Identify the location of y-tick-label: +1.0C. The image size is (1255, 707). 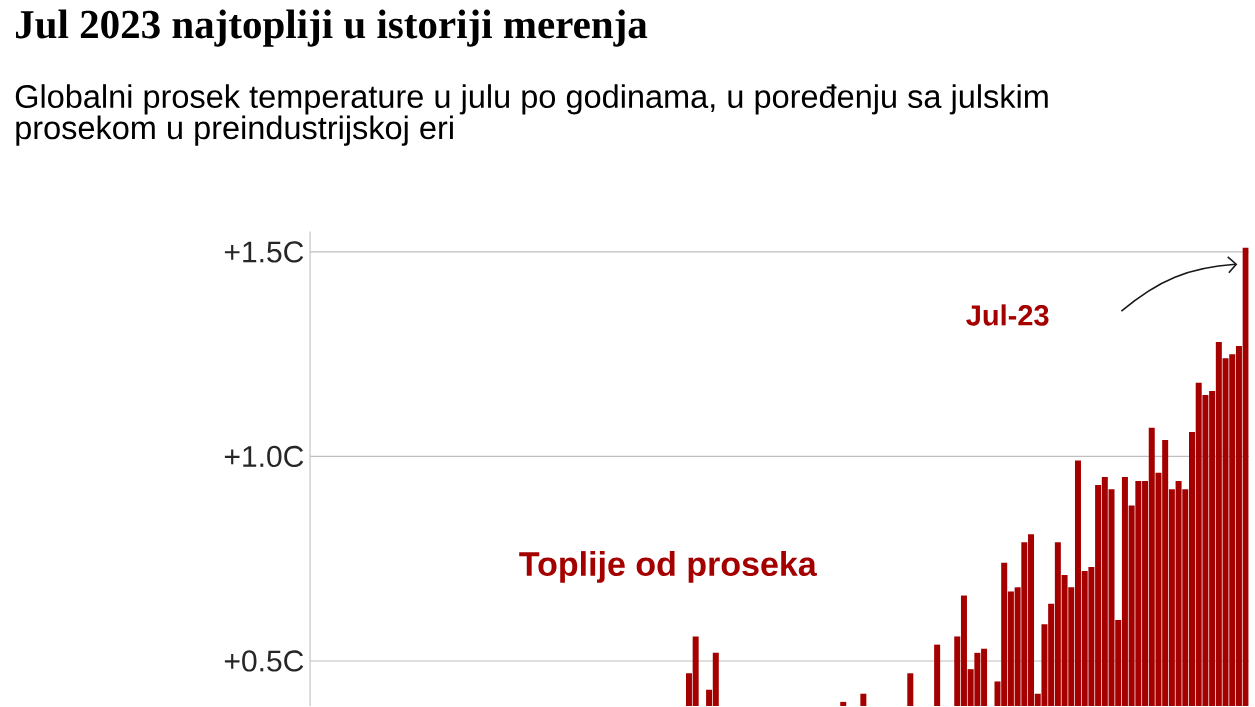
(264, 457).